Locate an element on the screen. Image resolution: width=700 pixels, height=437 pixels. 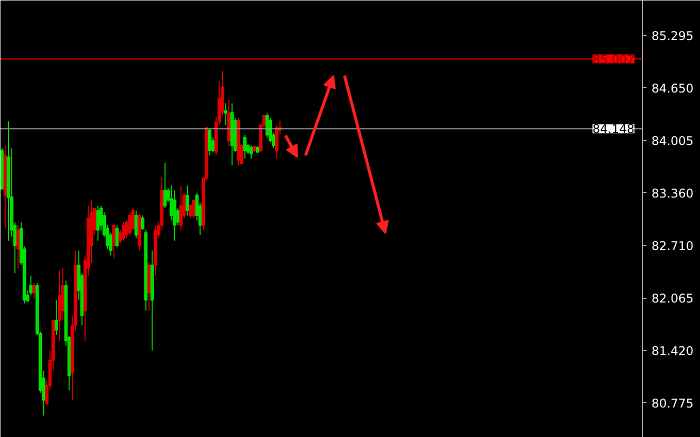
y-tick-label: 84.650 is located at coordinates (673, 88).